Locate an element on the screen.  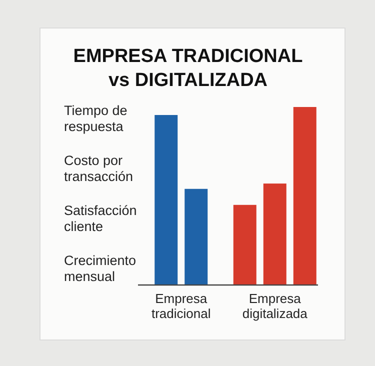
text: Crecimiento mensual is located at coordinates (100, 268).